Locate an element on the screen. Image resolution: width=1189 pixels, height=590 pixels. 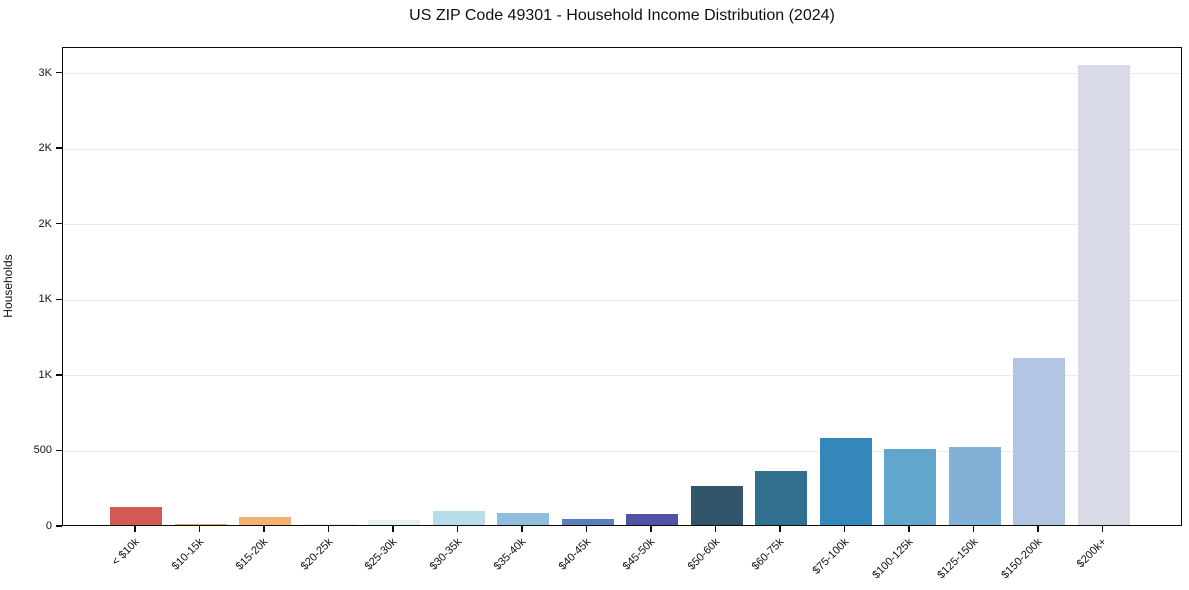
x-tick-label-text: $125-150k is located at coordinates (957, 559).